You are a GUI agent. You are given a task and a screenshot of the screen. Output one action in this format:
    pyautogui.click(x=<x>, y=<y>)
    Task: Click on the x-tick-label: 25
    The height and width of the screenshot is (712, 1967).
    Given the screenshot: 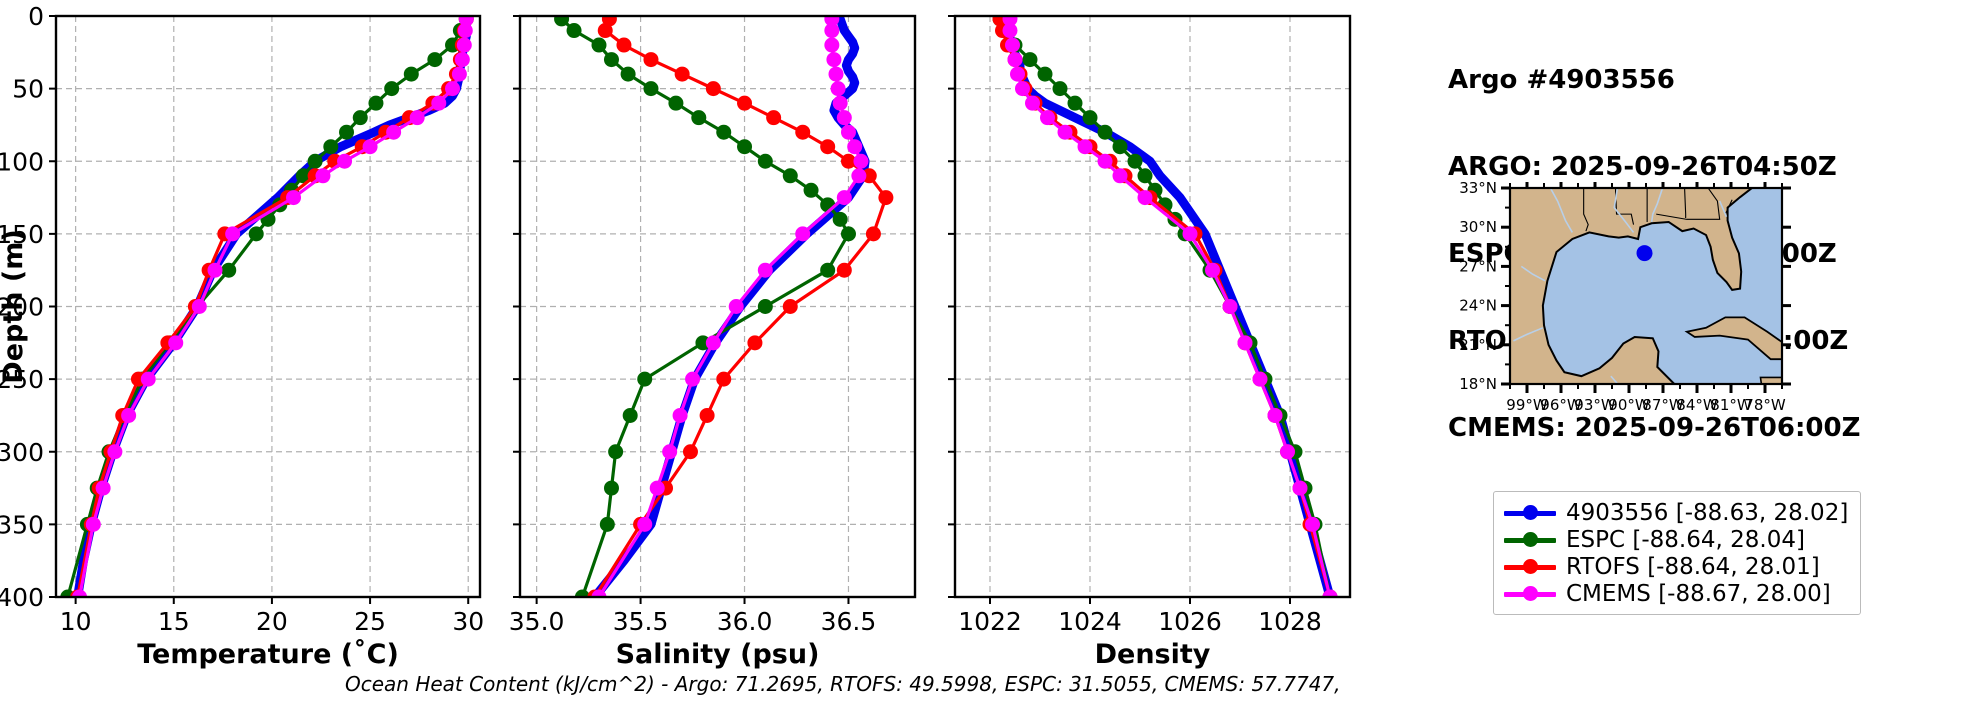 What is the action you would take?
    pyautogui.click(x=370, y=621)
    